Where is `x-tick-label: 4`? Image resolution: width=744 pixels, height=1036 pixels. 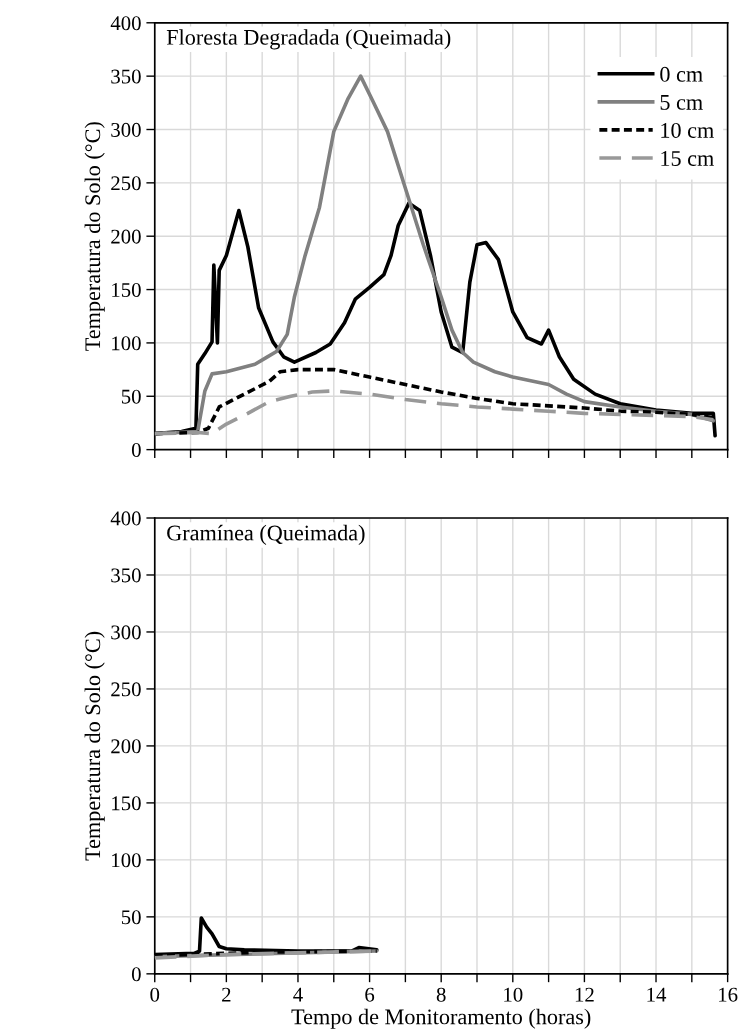
x-tick-label: 4 is located at coordinates (298, 994).